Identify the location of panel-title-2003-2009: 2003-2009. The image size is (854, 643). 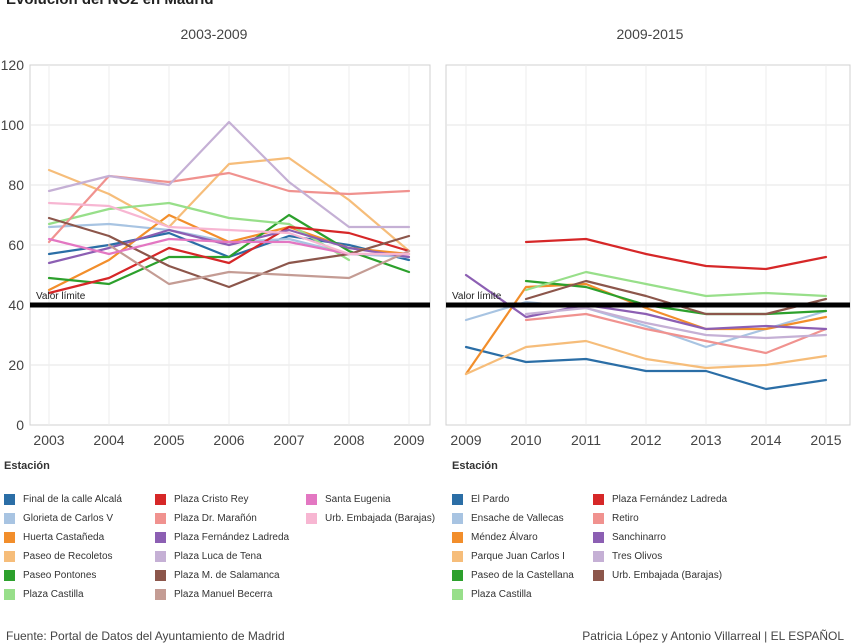
(214, 34).